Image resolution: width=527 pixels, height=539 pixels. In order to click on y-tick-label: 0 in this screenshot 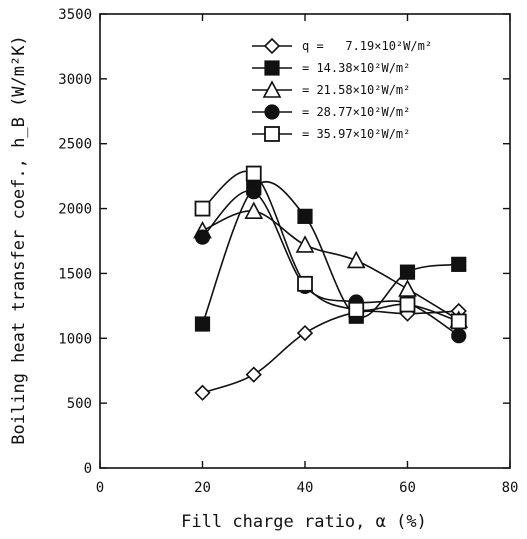, I will do `click(88, 469)`.